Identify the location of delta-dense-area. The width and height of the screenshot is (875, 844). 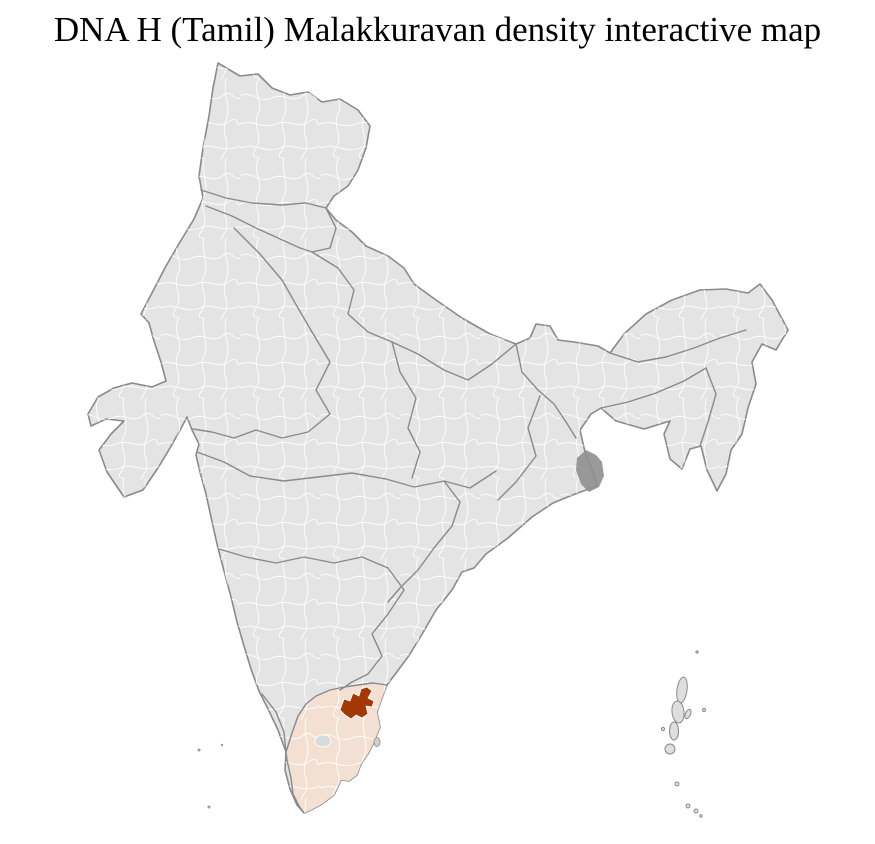
(590, 471).